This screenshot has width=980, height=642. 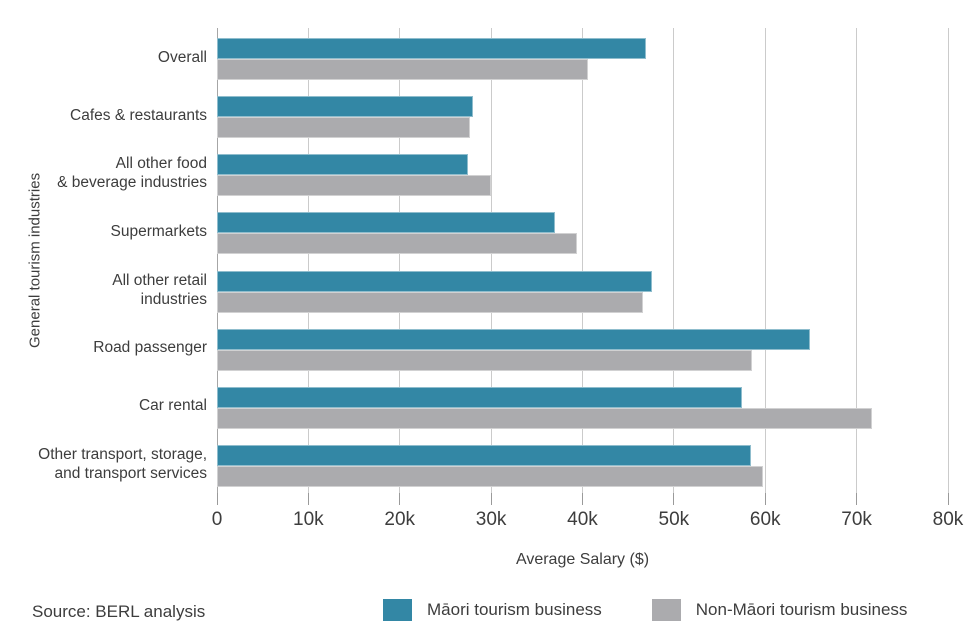 I want to click on legend-label: Non-Māori tourism business, so click(x=801, y=609).